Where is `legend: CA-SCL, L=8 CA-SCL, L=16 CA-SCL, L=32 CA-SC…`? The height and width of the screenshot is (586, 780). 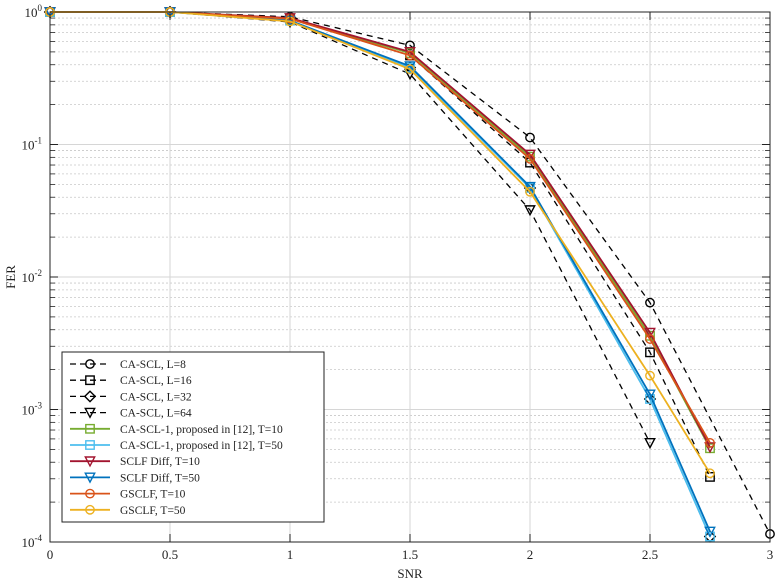
legend: CA-SCL, L=8 CA-SCL, L=16 CA-SCL, L=32 CA-SC… is located at coordinates (193, 437).